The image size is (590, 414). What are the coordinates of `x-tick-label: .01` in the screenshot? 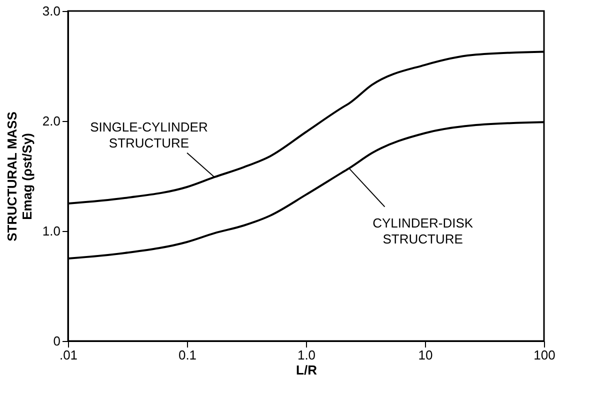 It's located at (68, 355).